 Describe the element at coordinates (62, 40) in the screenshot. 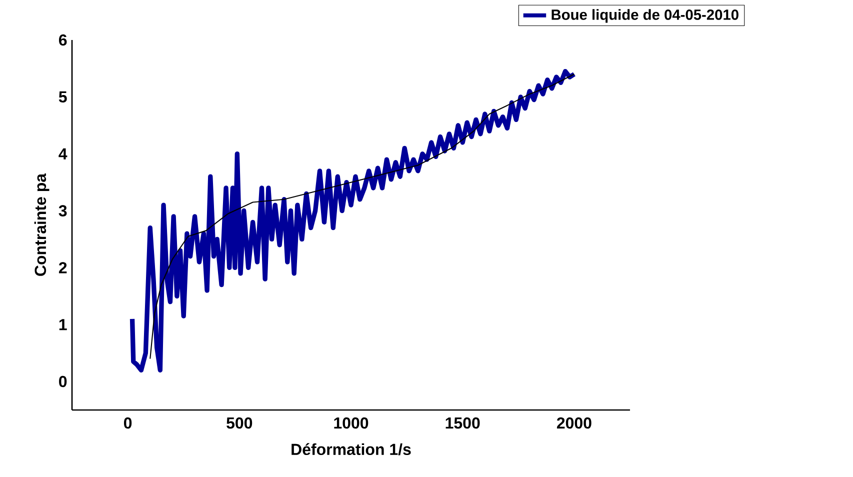

I see `y-tick-label: 6` at that location.